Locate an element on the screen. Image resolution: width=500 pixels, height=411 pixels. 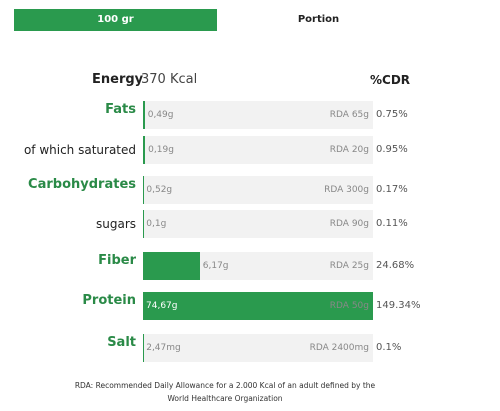
rda: RDA 50g is located at coordinates (349, 306).